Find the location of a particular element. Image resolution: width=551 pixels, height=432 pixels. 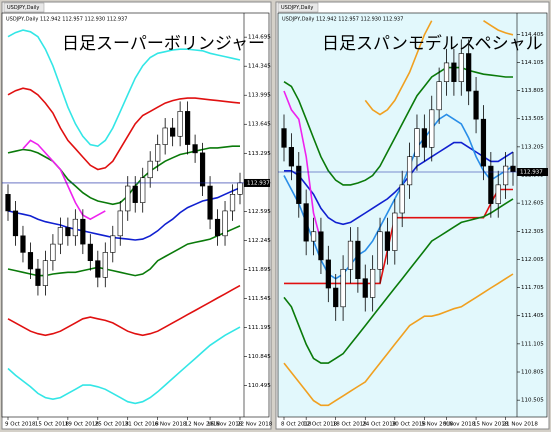

y-tick-label: 112.245 is located at coordinates (259, 241).